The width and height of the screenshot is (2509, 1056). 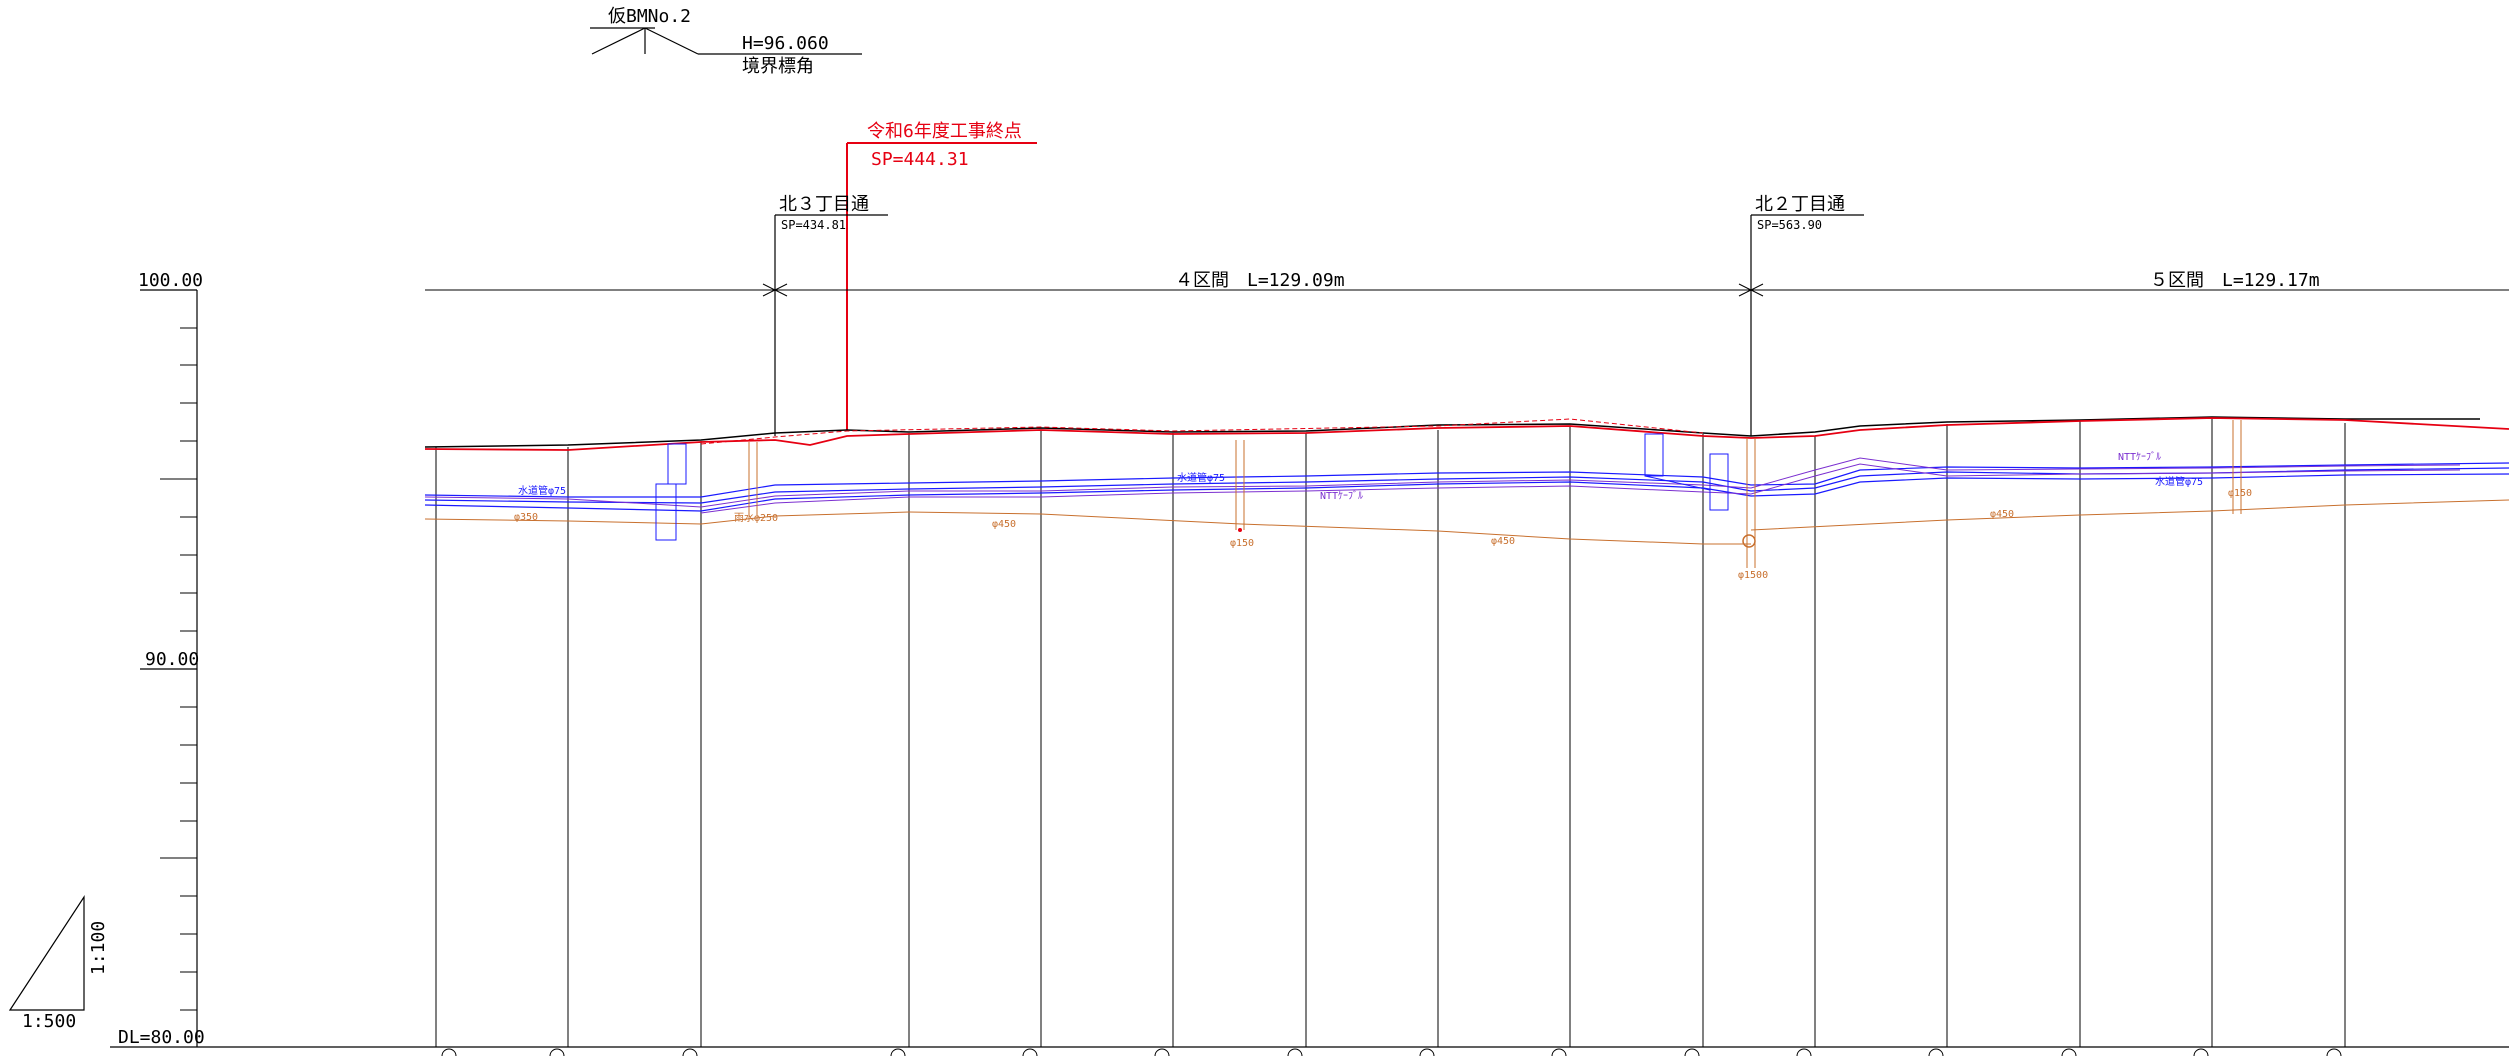 What do you see at coordinates (649, 16) in the screenshot?
I see `benchmark-title: 仮BMNo.2` at bounding box center [649, 16].